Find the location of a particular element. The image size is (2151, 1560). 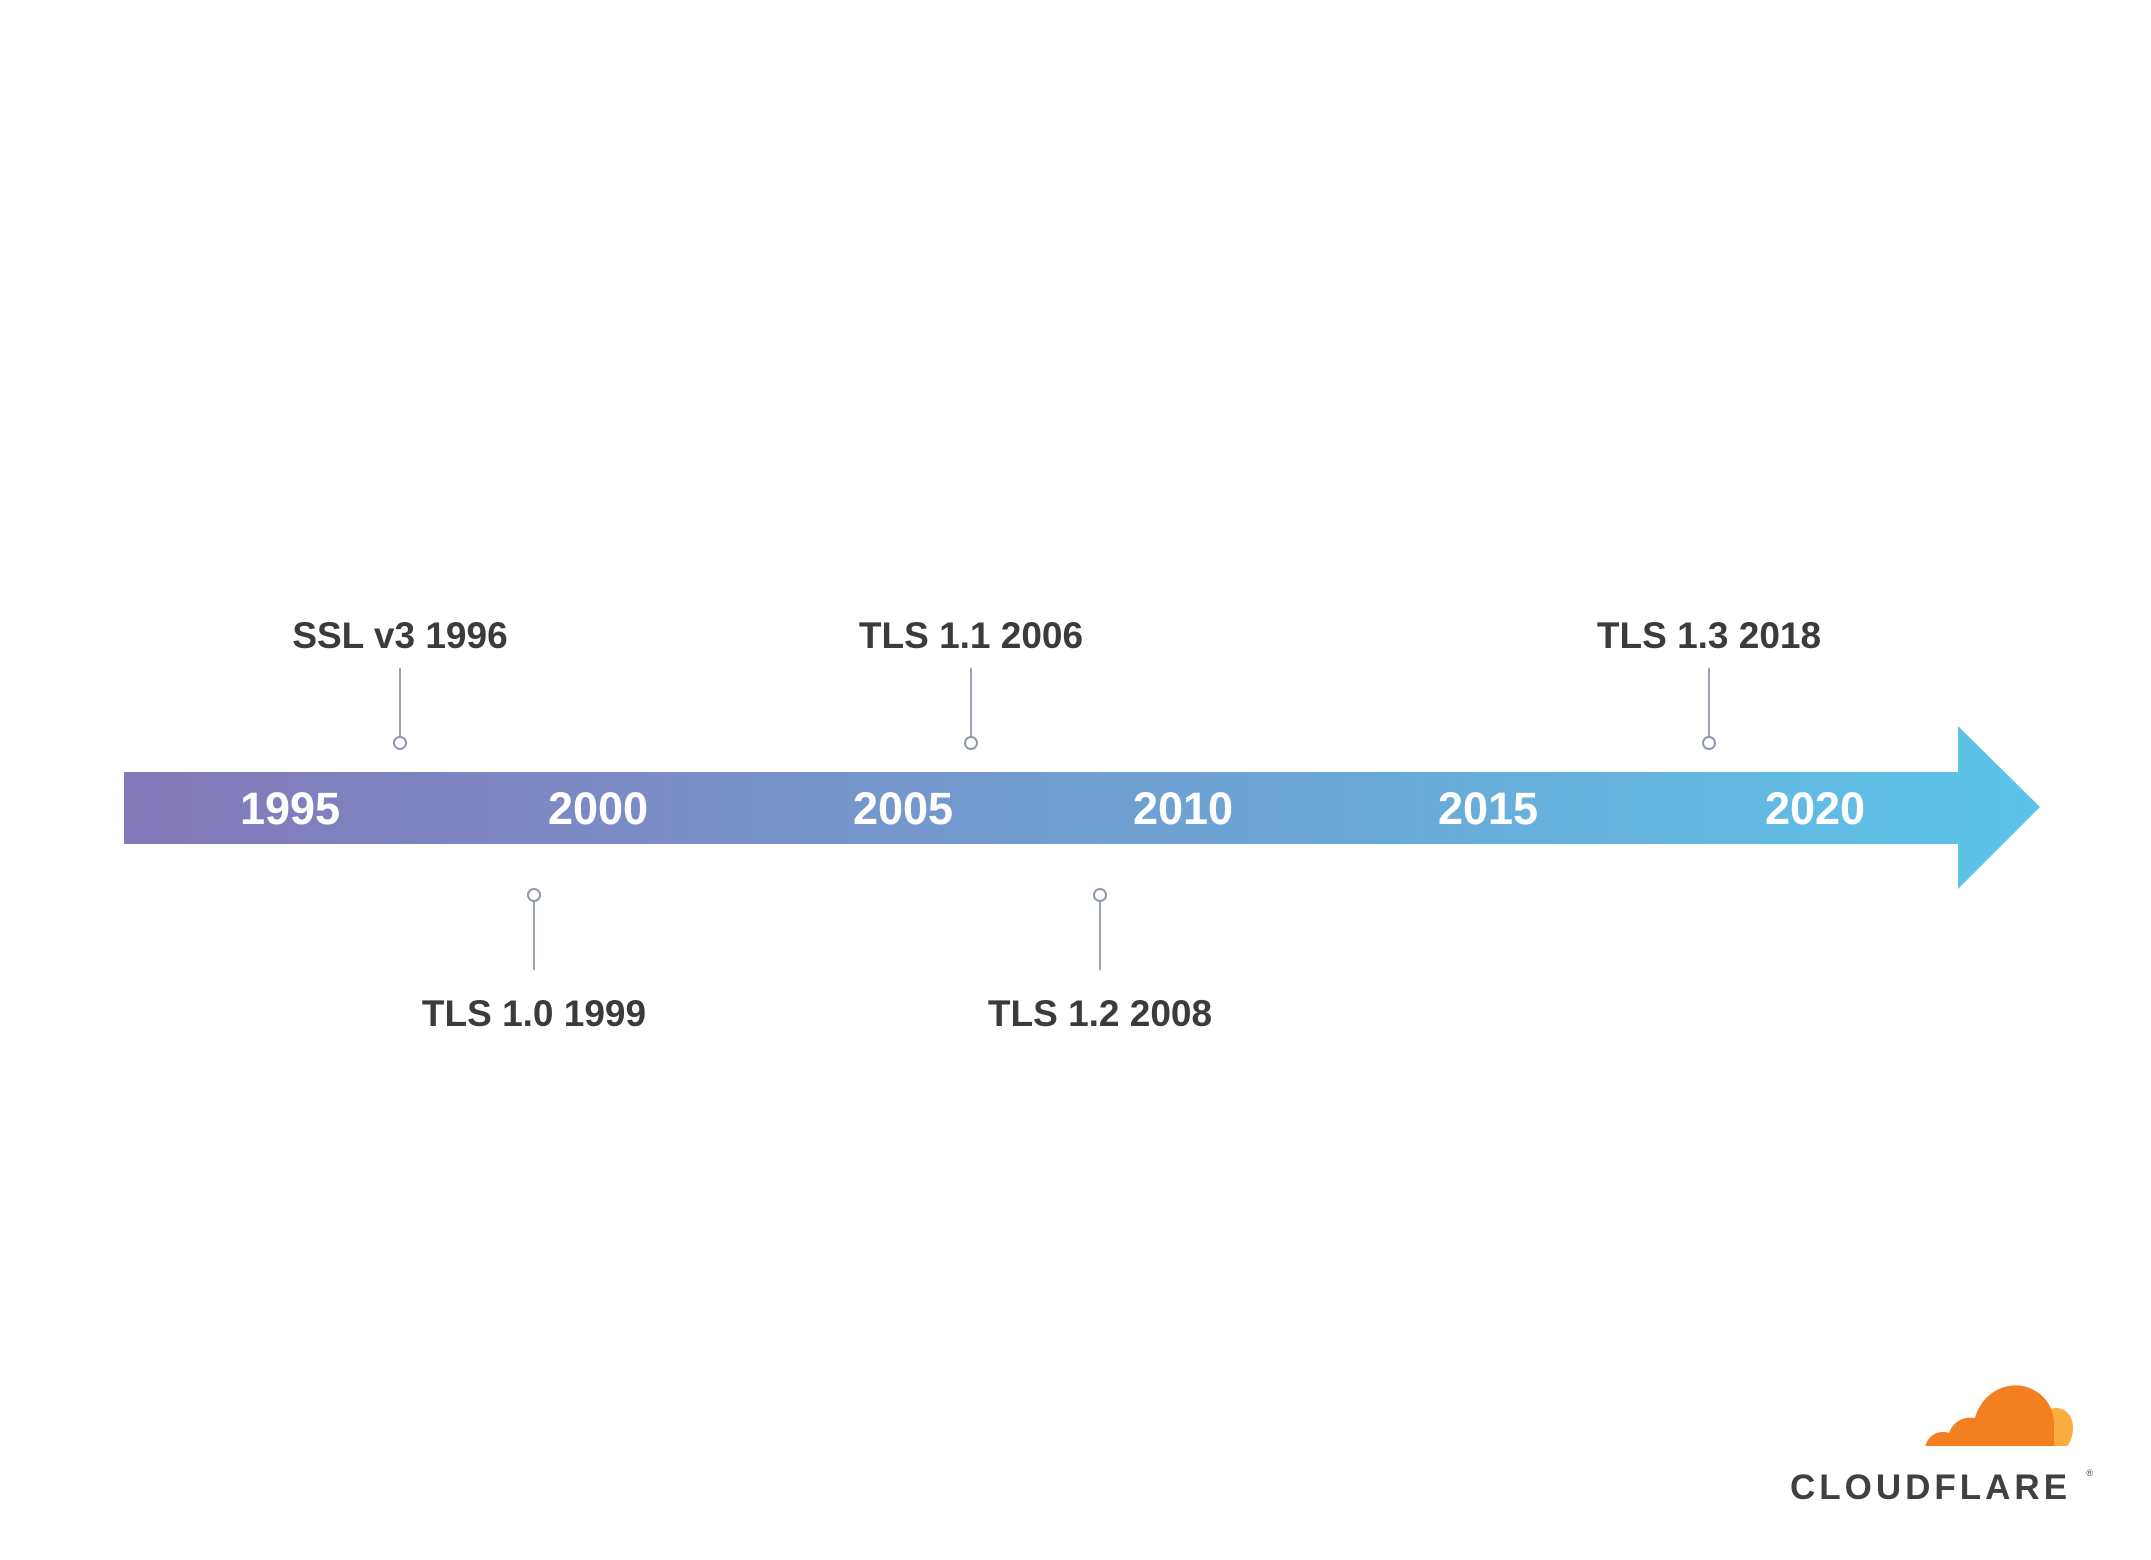

event-label: SSL v3 1996 is located at coordinates (399, 635).